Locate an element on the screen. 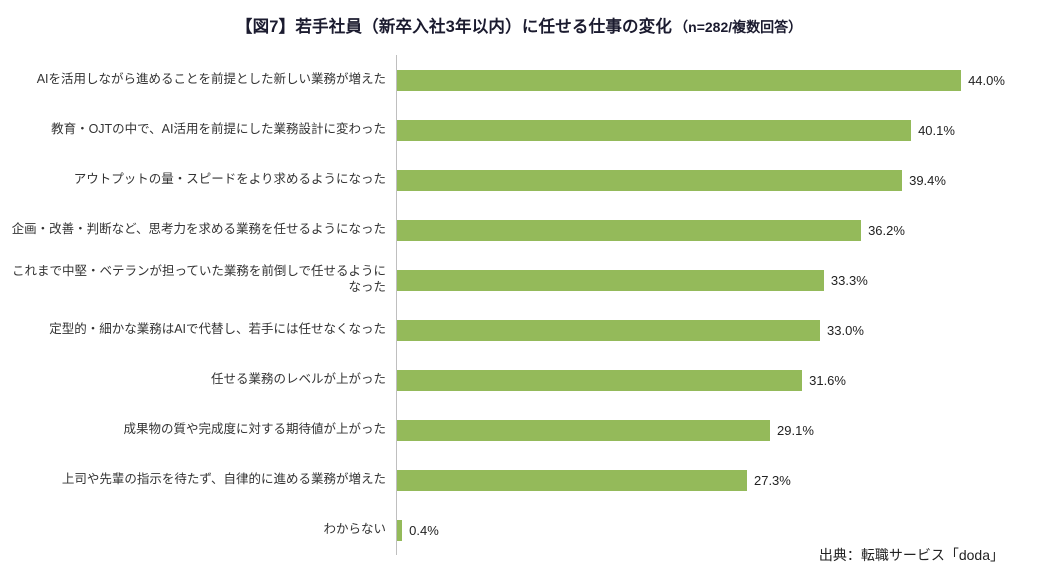 This screenshot has width=1038, height=577. bar-track: 39.4% is located at coordinates (717, 180).